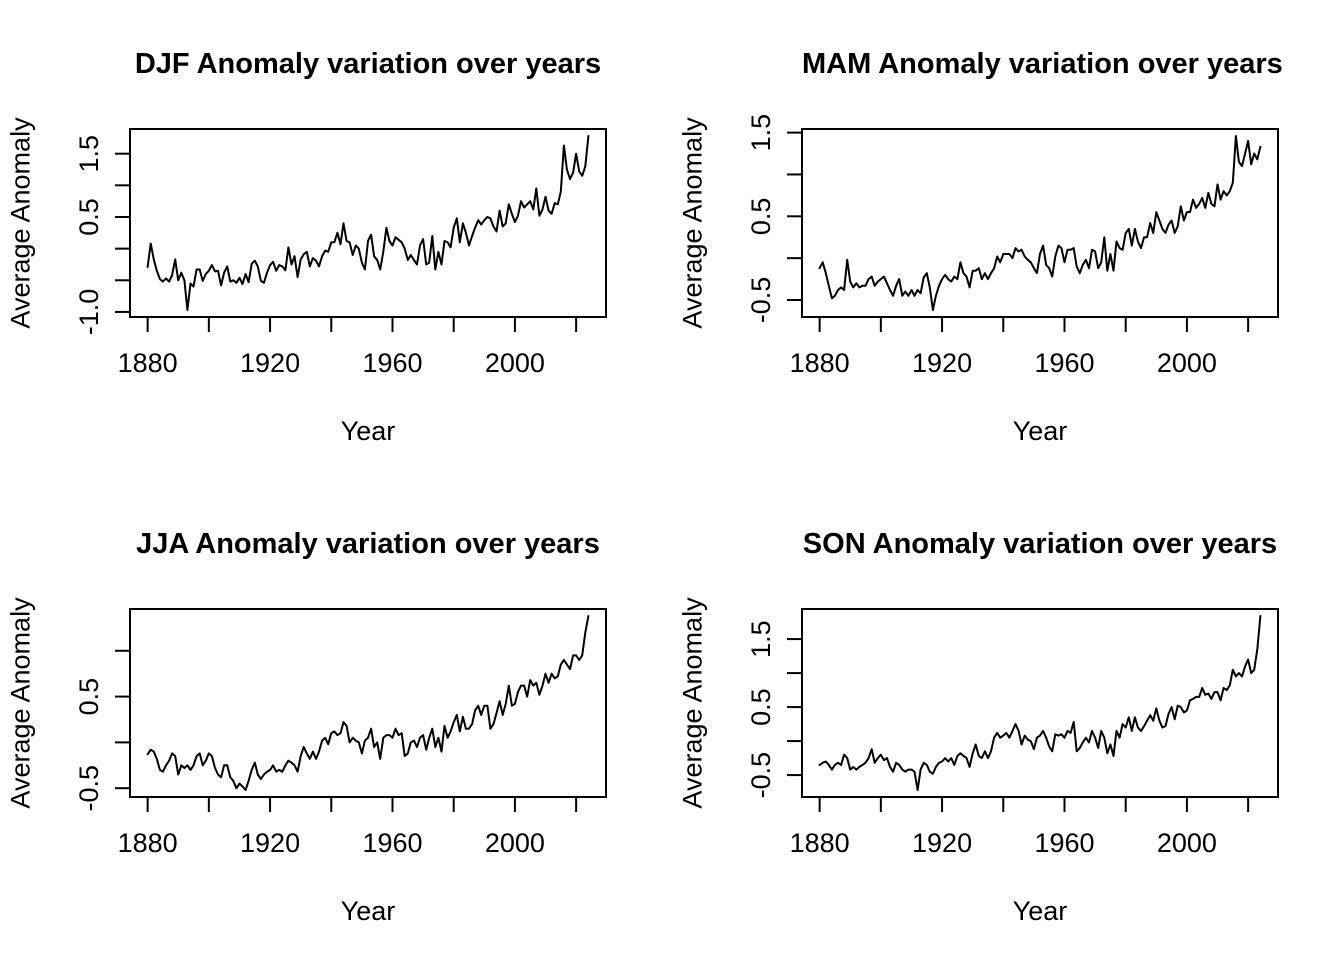 The image size is (1344, 960). I want to click on x-axis-label-jja: Year, so click(368, 911).